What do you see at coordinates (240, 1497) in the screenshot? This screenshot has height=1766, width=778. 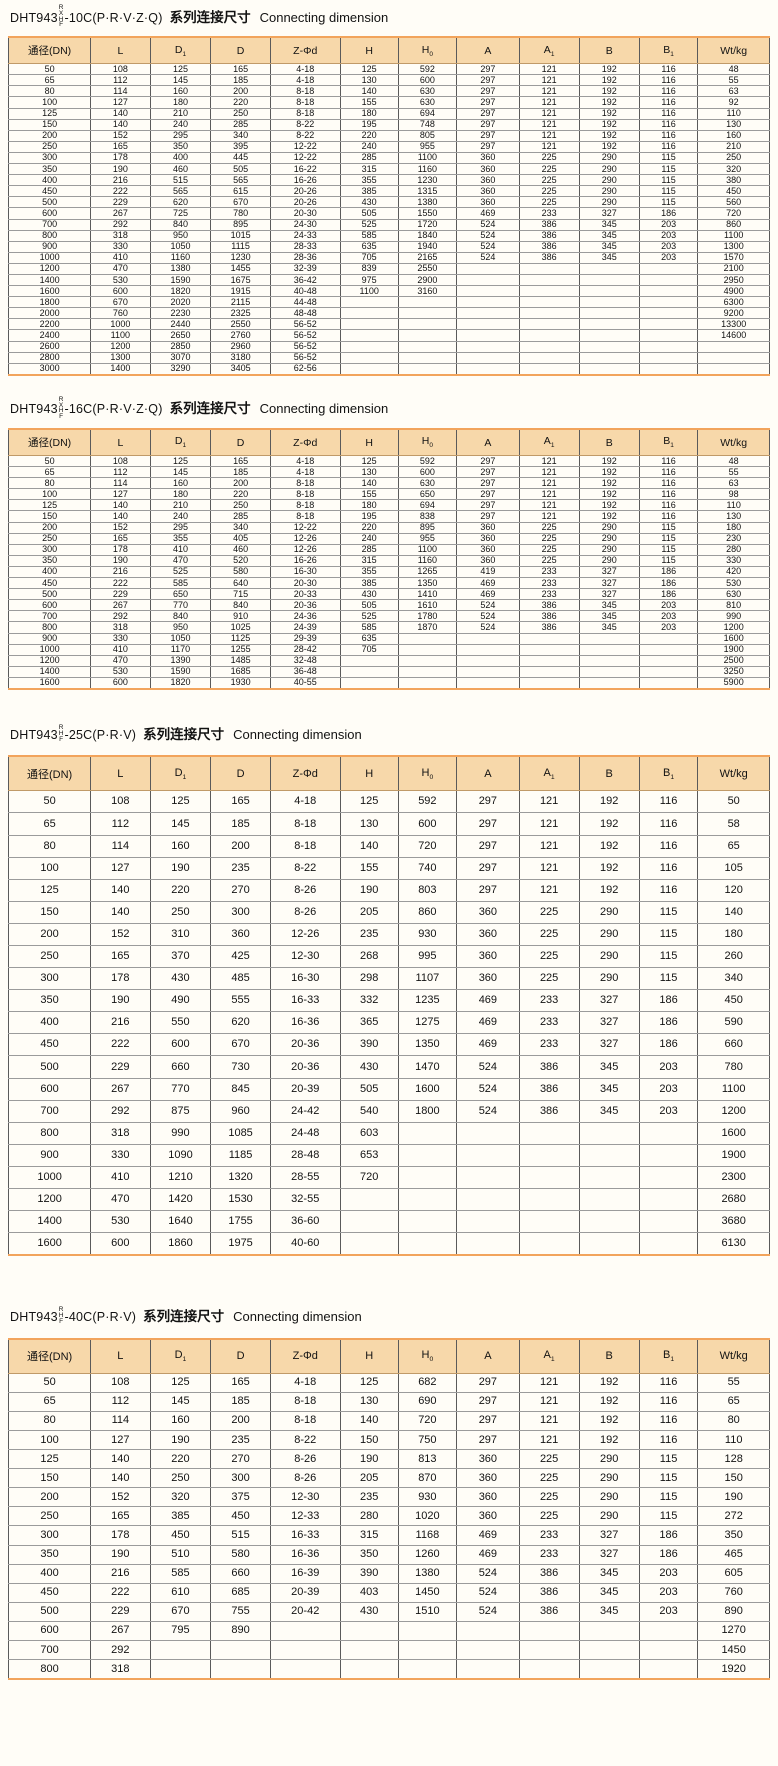 I see `table-cell: 375` at bounding box center [240, 1497].